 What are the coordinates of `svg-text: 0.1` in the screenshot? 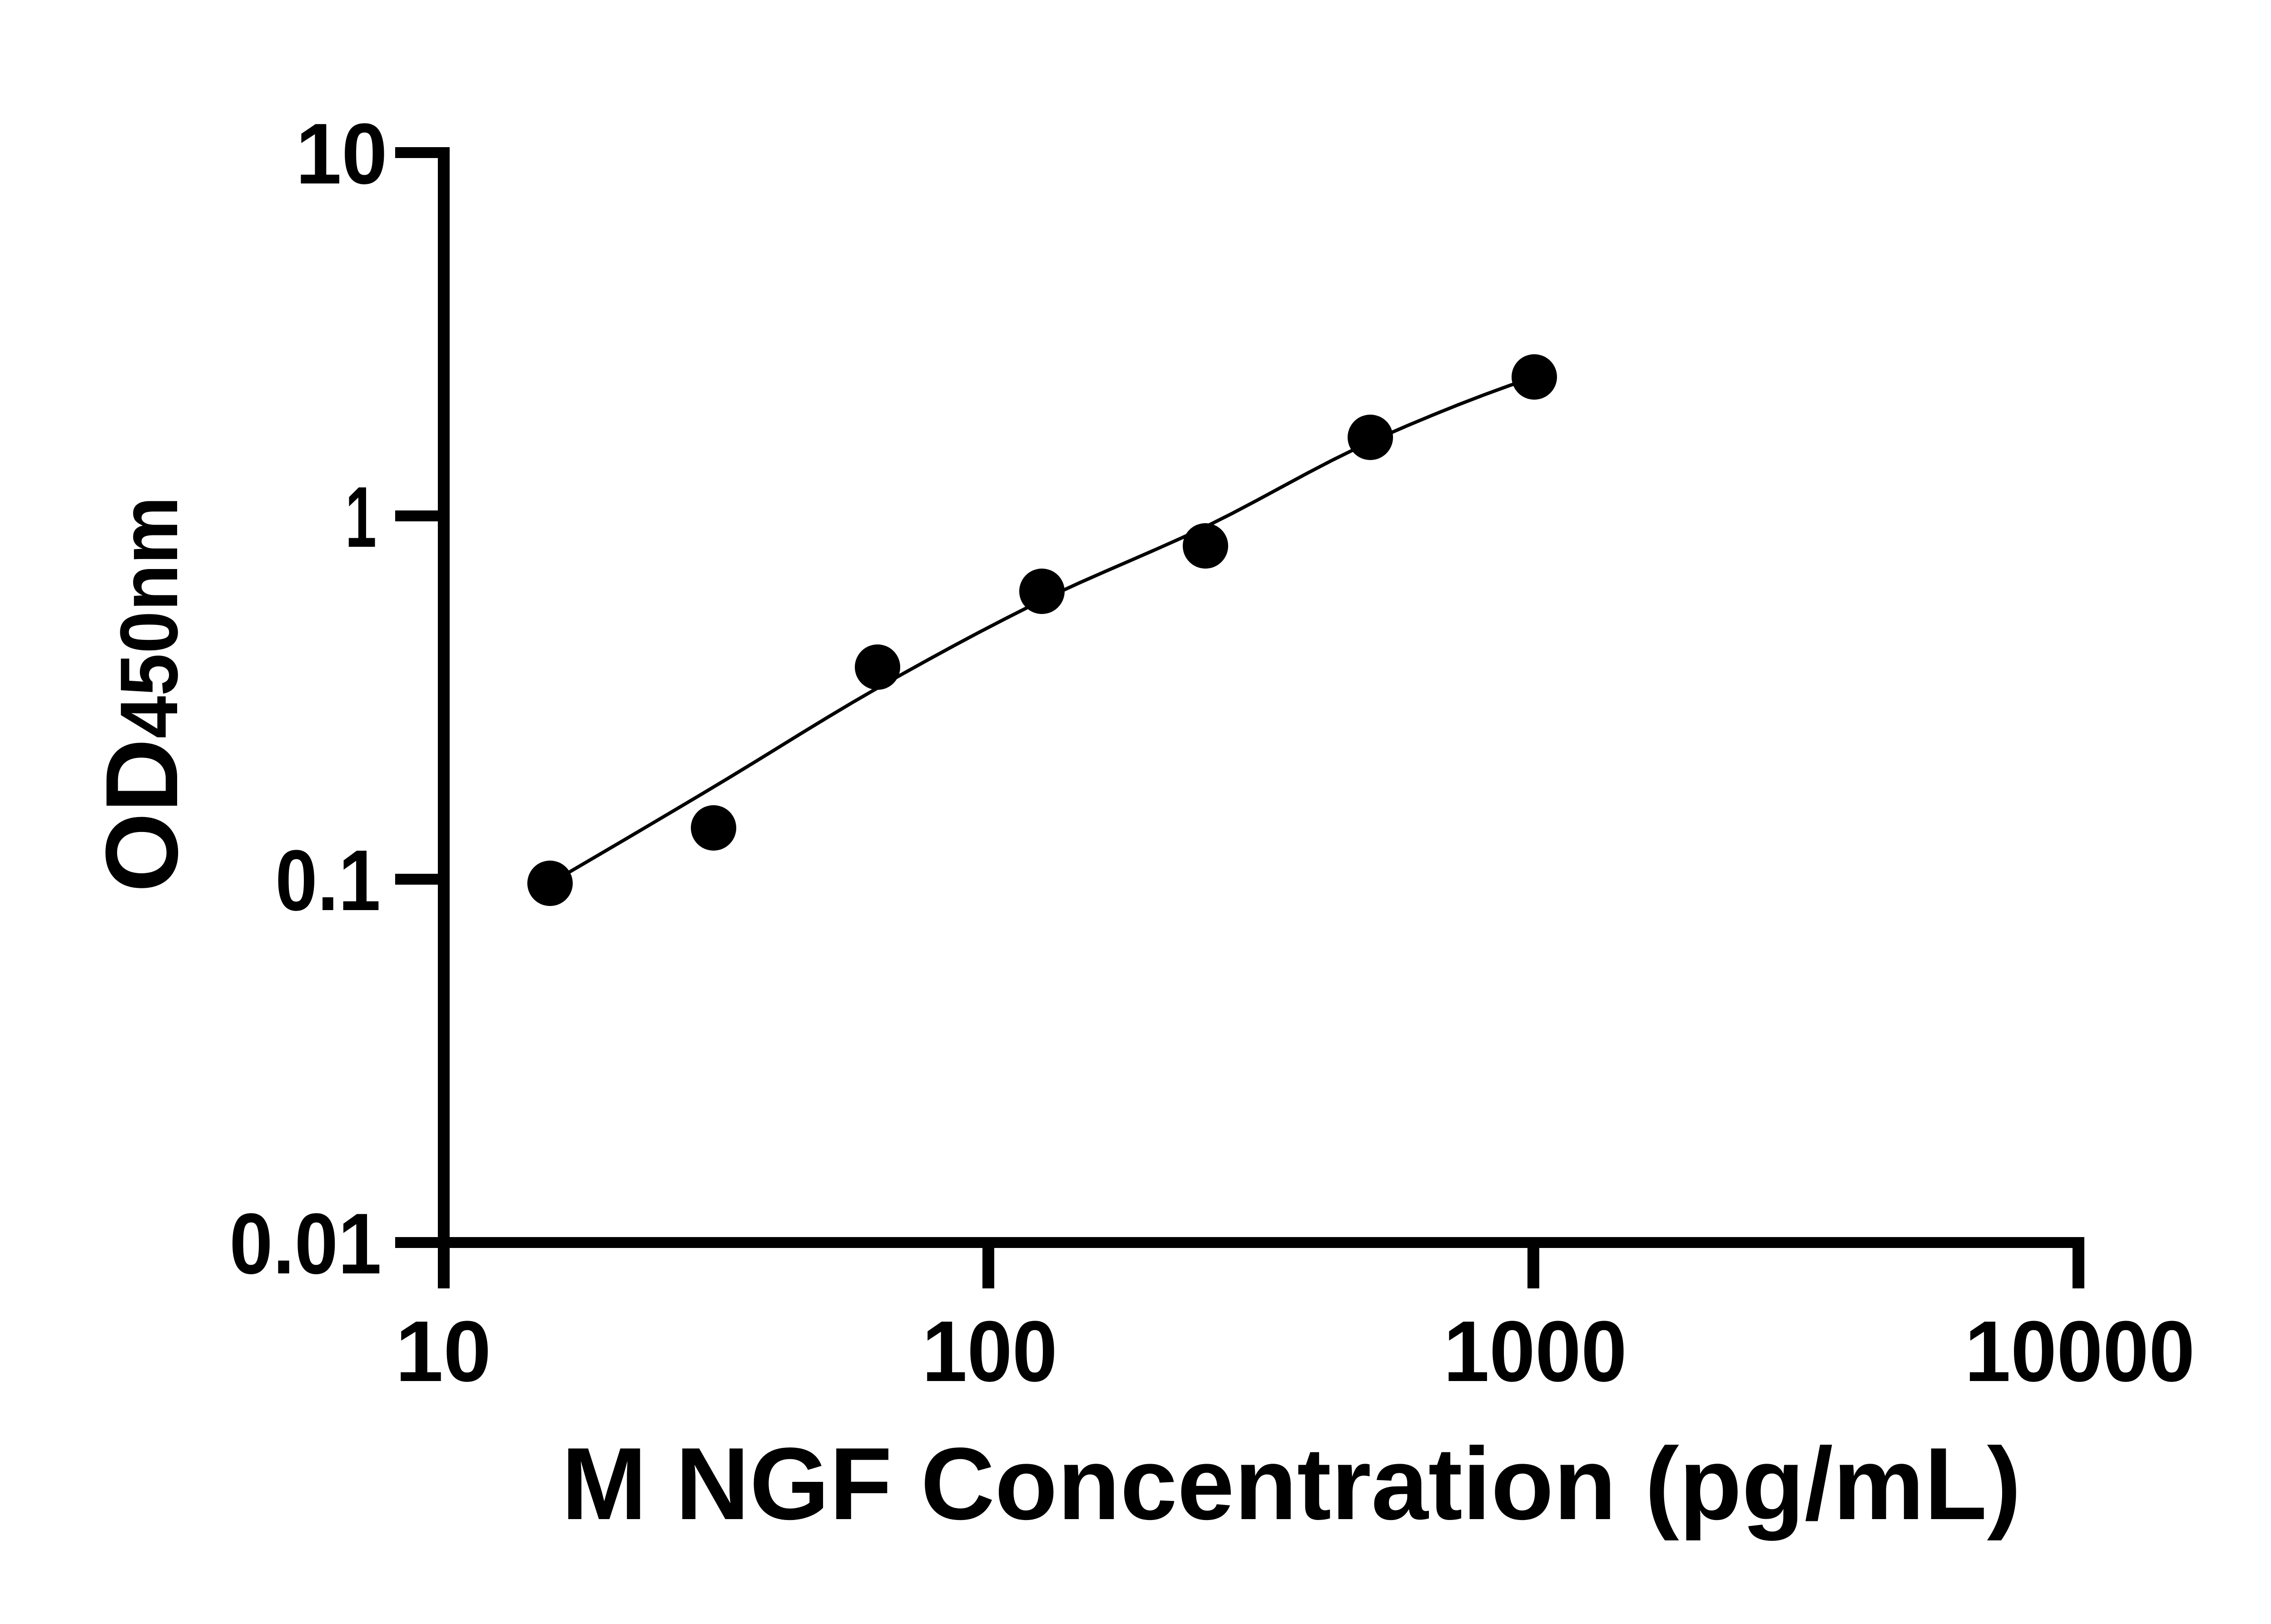 It's located at (328, 880).